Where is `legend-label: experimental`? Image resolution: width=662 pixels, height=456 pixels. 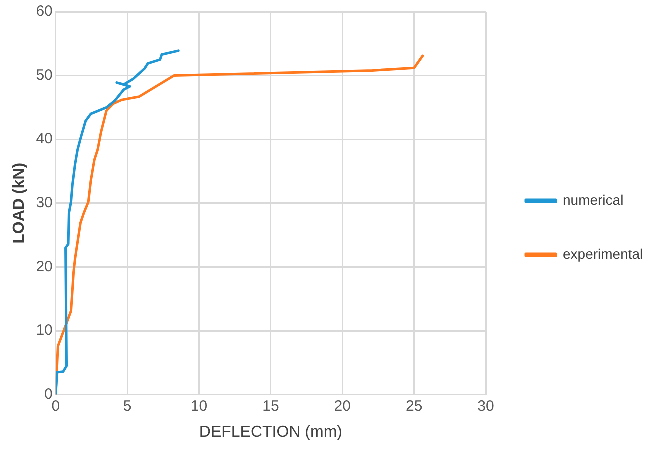
legend-label: experimental is located at coordinates (603, 254).